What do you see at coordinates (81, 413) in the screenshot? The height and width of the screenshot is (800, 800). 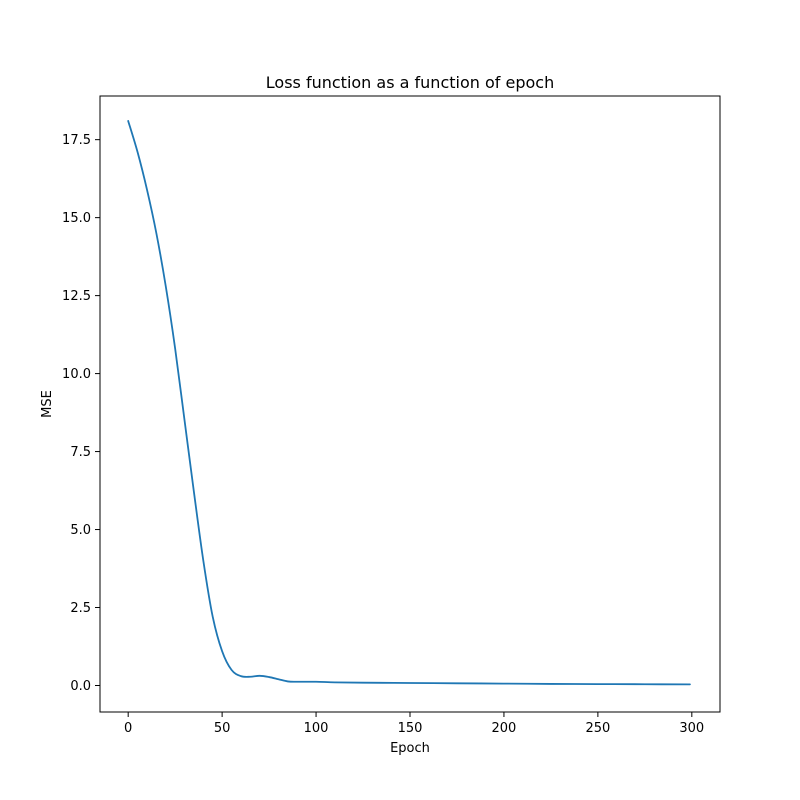 I see `y-axis: 0.0 2.5 5.0 7.5 10.0 12.5 15.0 17.5` at bounding box center [81, 413].